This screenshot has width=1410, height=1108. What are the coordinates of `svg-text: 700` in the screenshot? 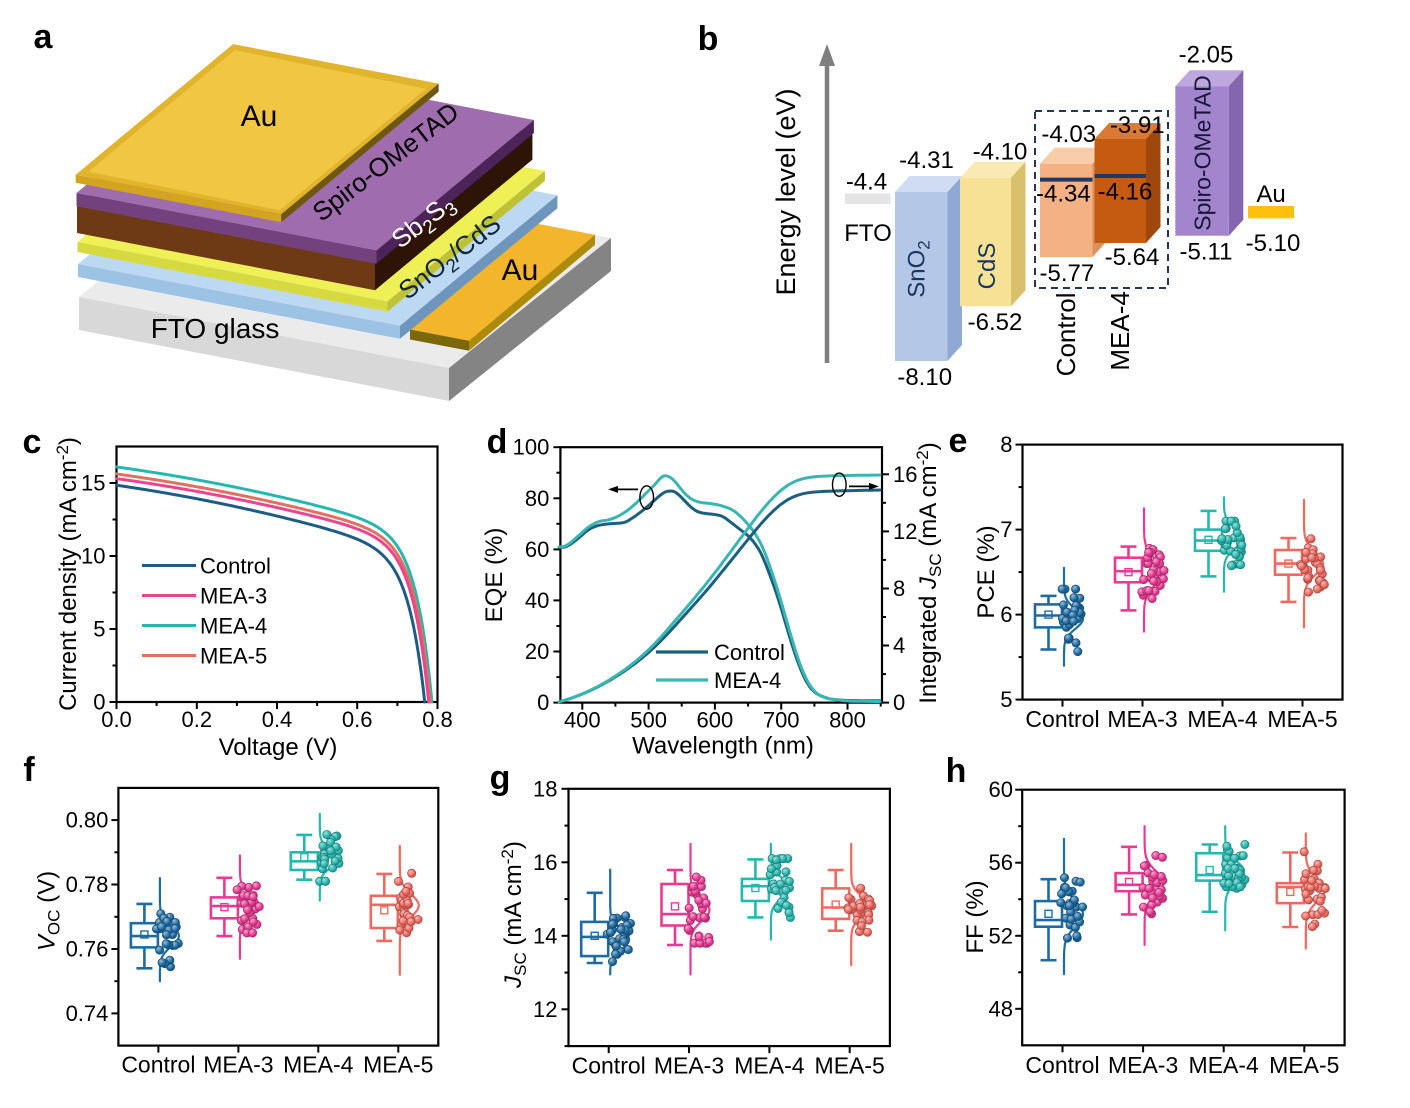 It's located at (781, 720).